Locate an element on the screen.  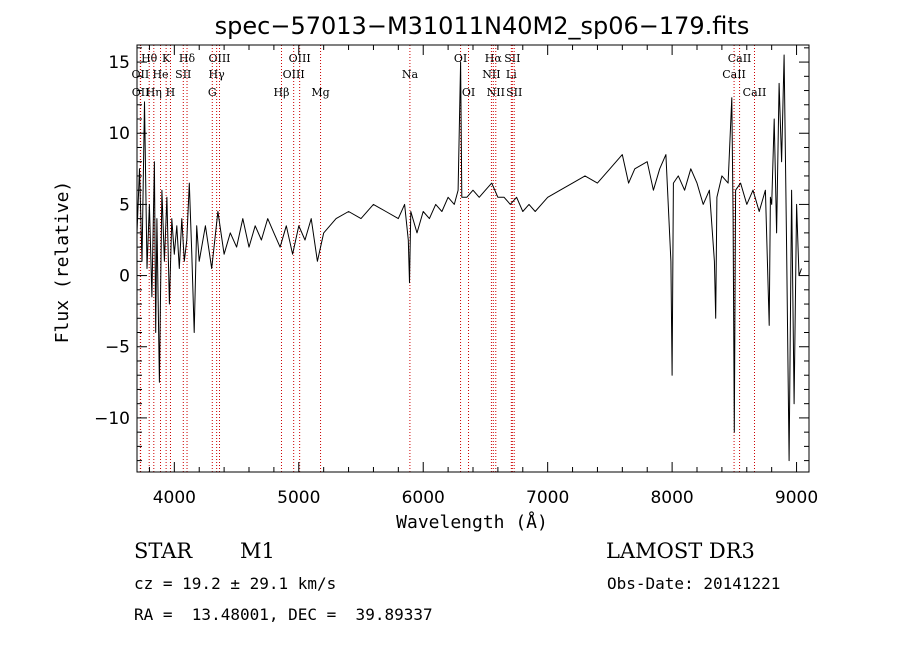
x-tick-label-4: 8000 is located at coordinates (671, 498).